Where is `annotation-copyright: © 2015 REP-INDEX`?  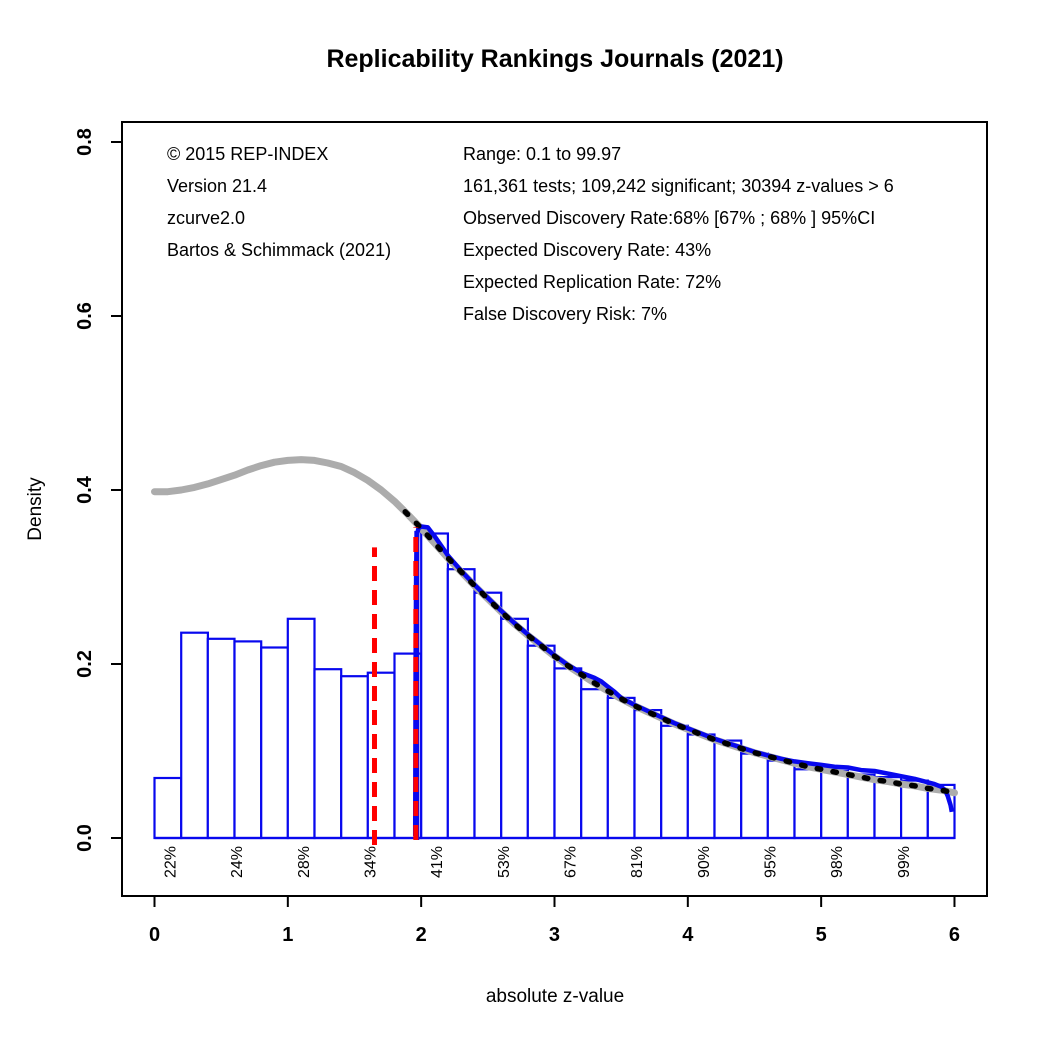
annotation-copyright: © 2015 REP-INDEX is located at coordinates (248, 154).